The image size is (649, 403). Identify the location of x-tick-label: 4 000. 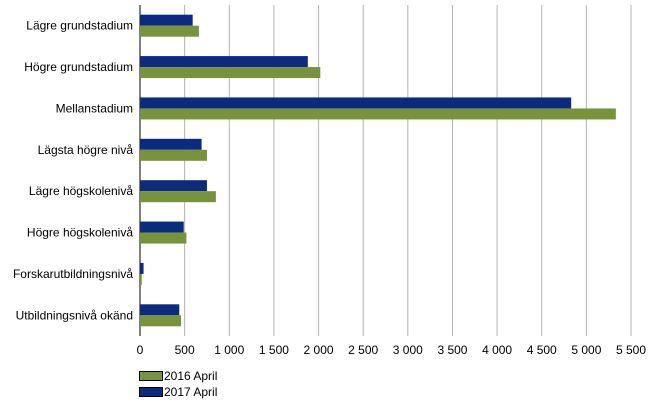
(497, 350).